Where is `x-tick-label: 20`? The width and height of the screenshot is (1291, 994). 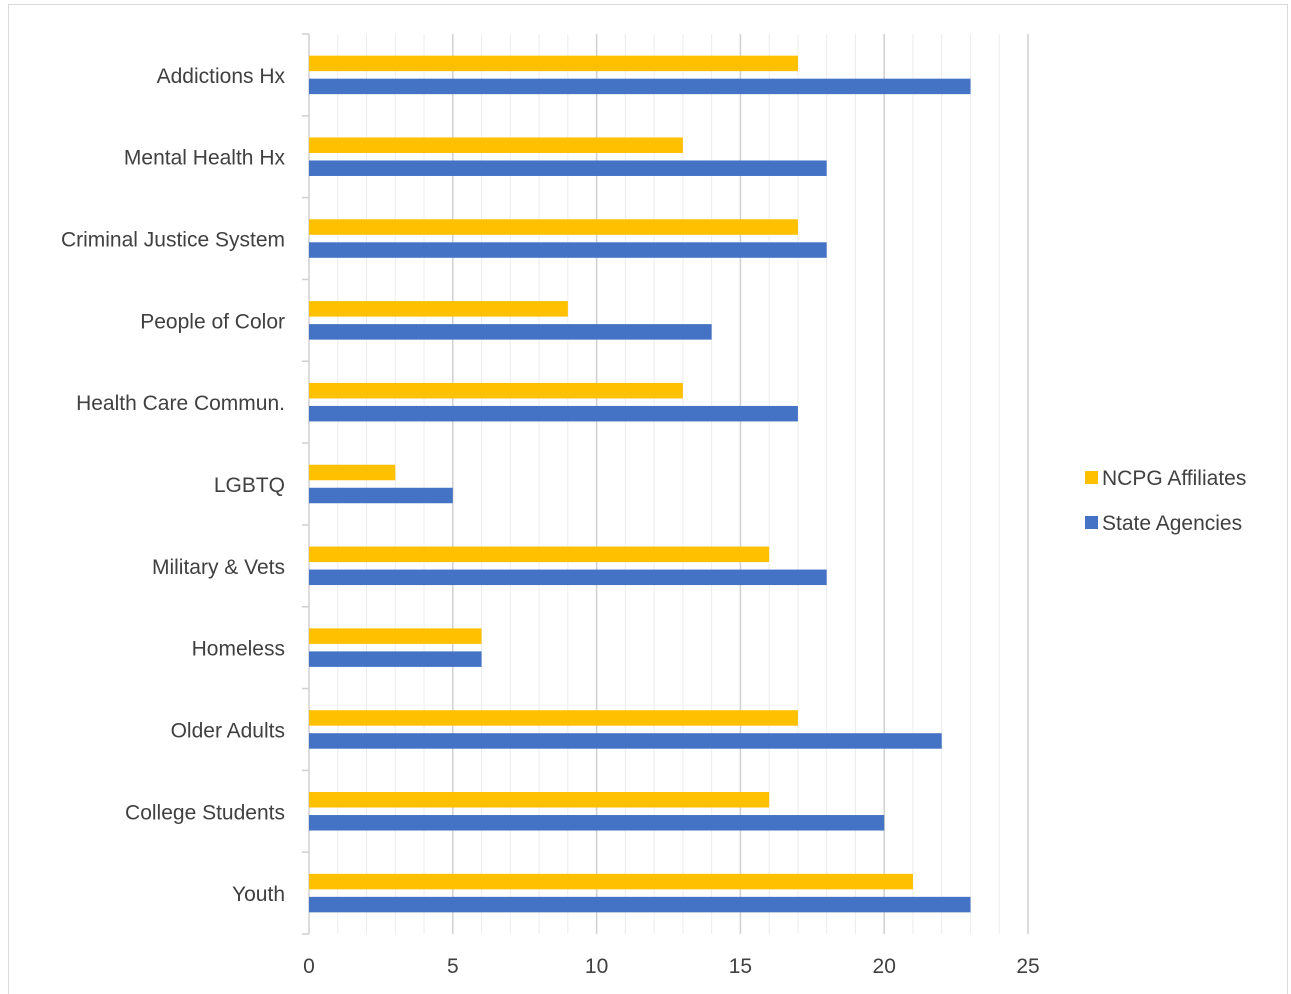 x-tick-label: 20 is located at coordinates (884, 966).